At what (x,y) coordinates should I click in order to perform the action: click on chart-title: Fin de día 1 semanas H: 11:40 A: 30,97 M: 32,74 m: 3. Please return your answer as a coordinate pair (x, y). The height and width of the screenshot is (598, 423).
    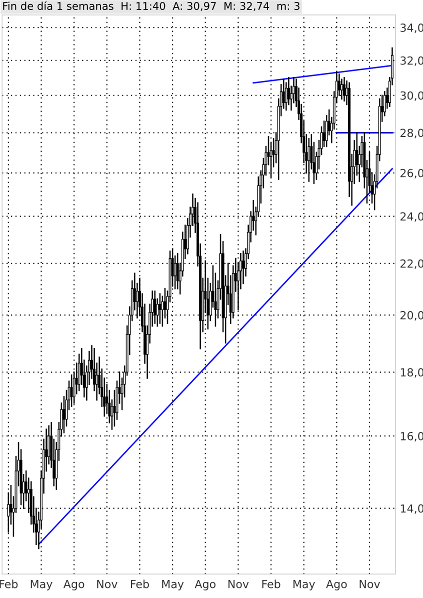
    Looking at the image, I should click on (151, 6).